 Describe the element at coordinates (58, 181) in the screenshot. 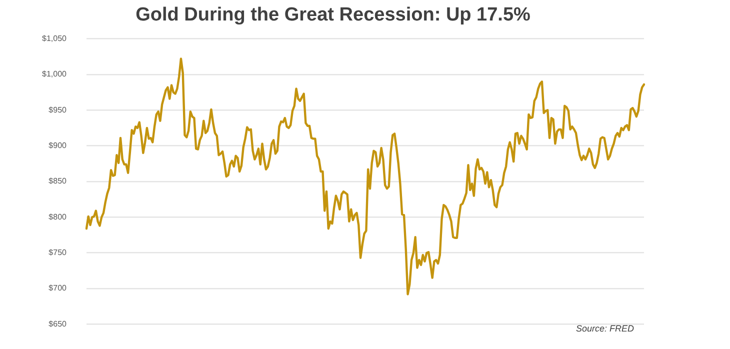

I see `y-tick-label: $850` at that location.